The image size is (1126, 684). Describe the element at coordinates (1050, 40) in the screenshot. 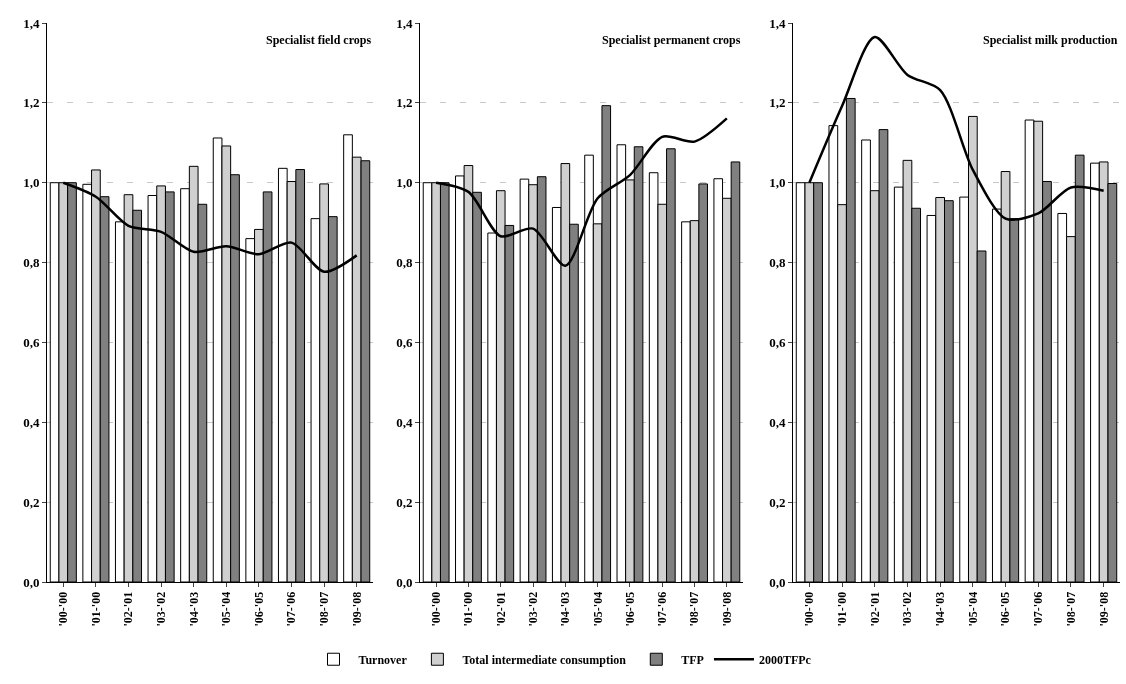

I see `text: Specialist milk production` at that location.